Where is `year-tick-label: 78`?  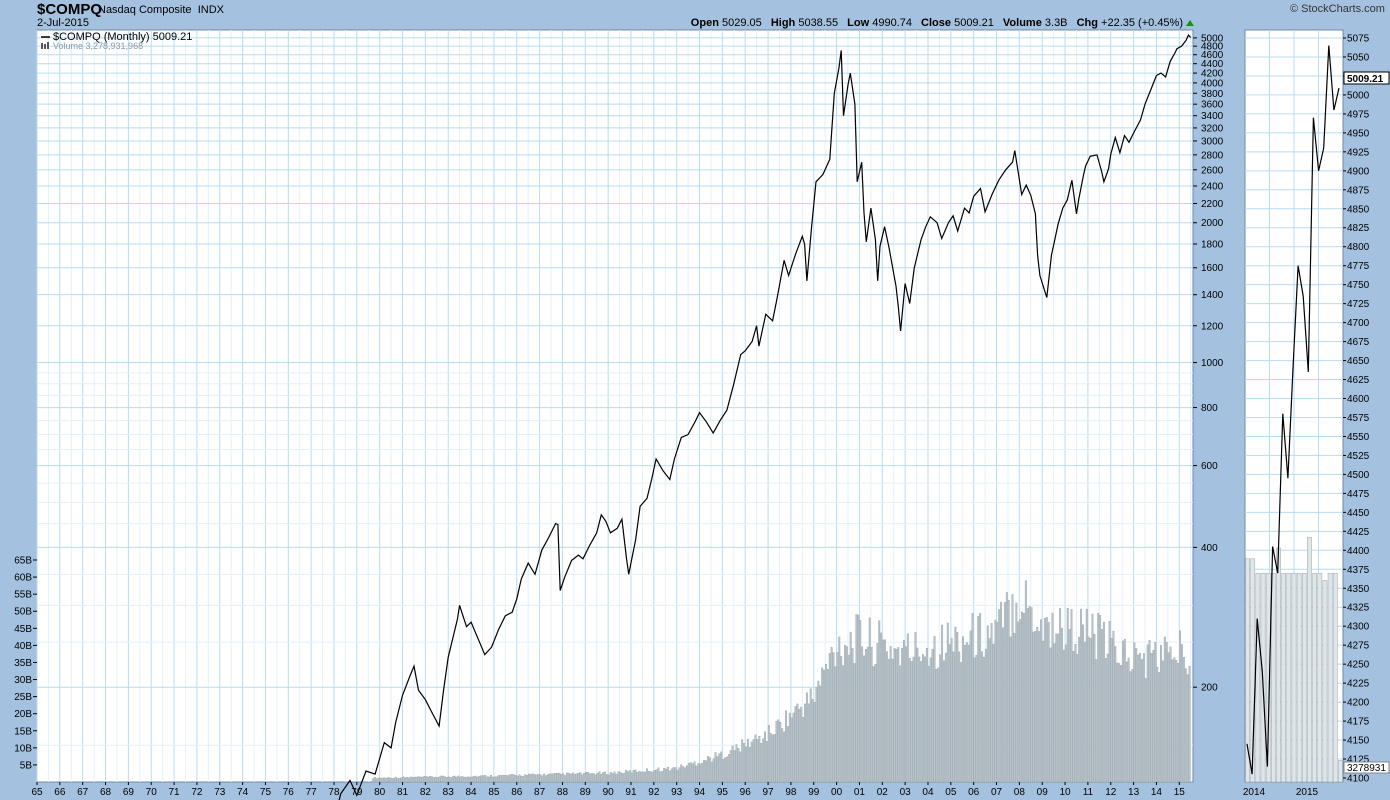 year-tick-label: 78 is located at coordinates (334, 792).